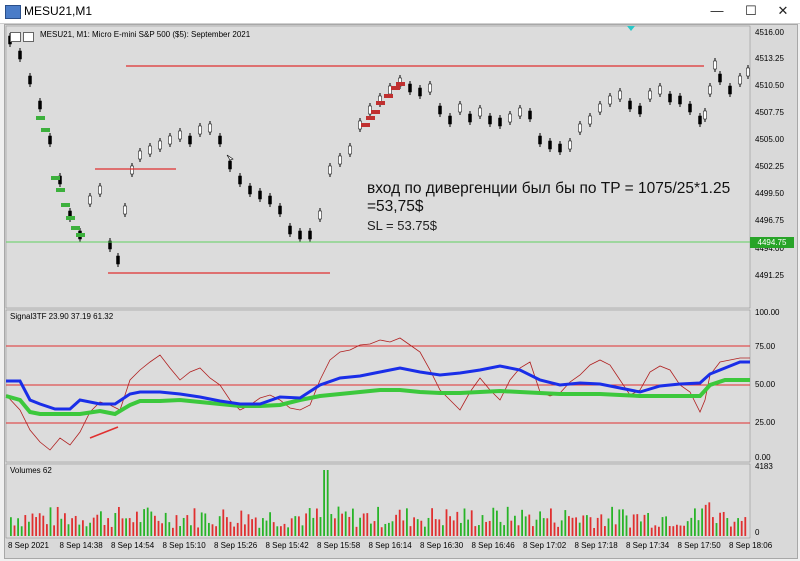  Describe the element at coordinates (395, 88) in the screenshot. I see `sell-marker` at that location.